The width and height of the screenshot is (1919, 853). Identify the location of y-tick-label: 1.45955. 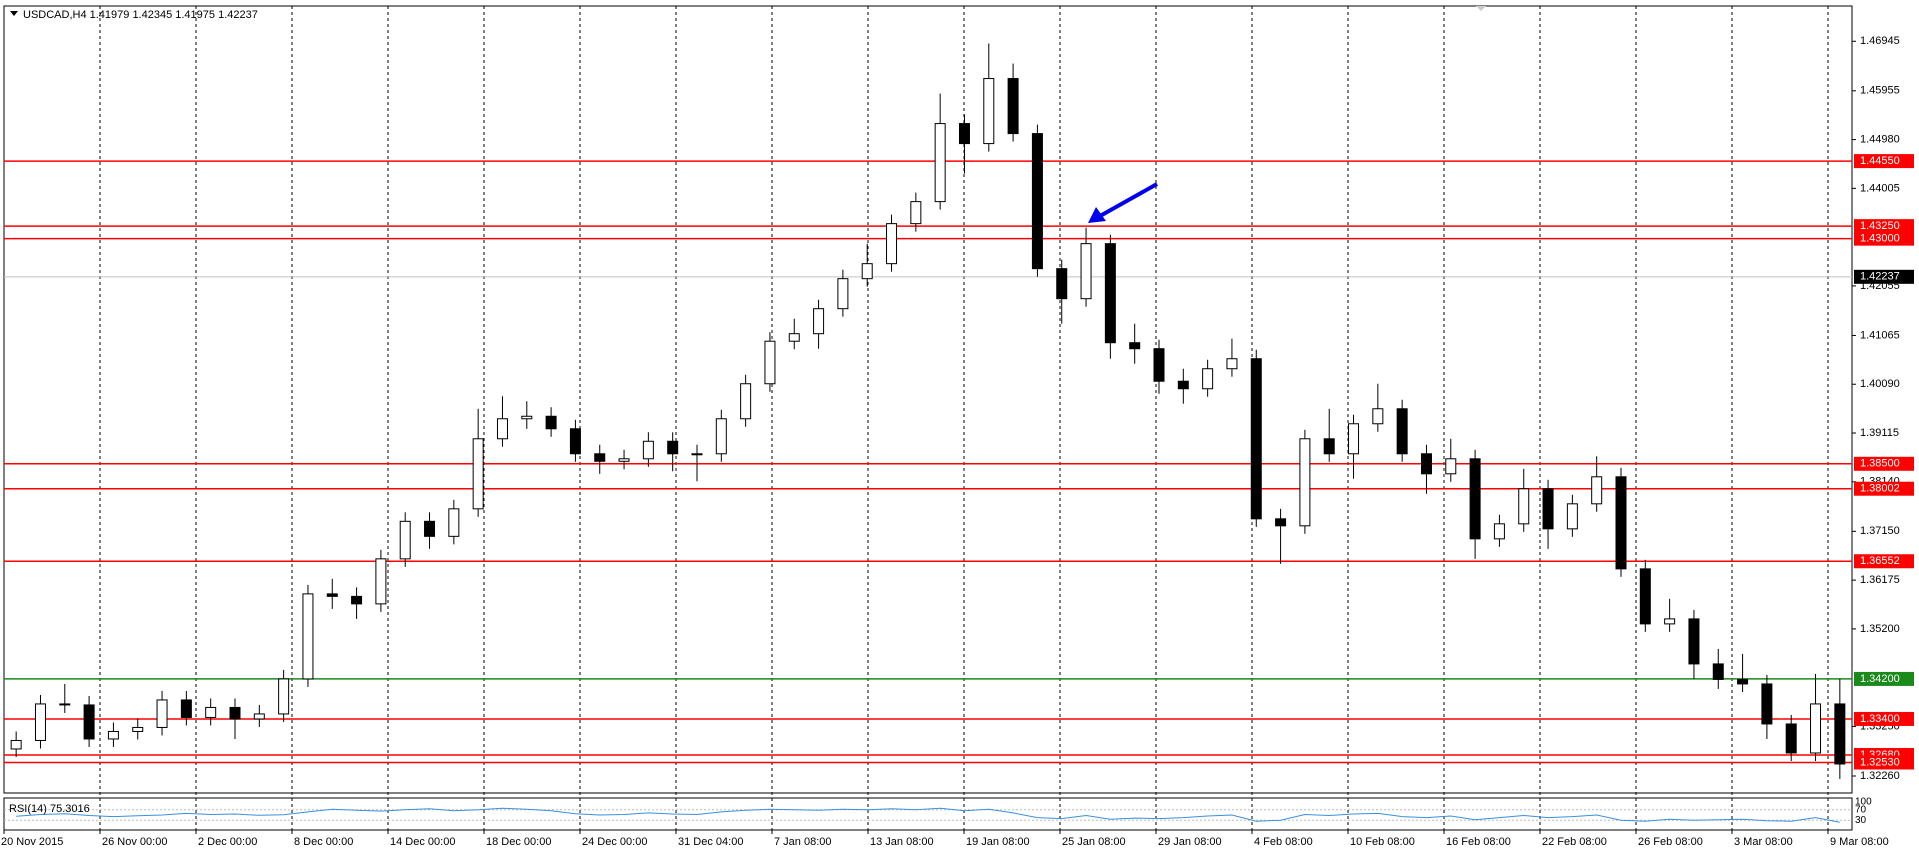
(1880, 91).